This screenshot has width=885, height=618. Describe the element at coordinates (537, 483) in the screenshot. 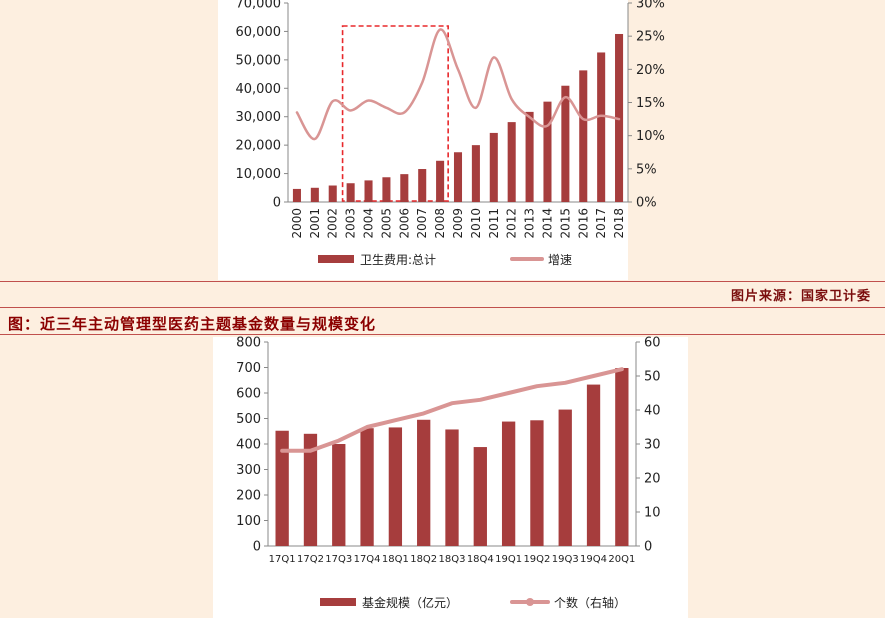

I see `bar-19Q2` at that location.